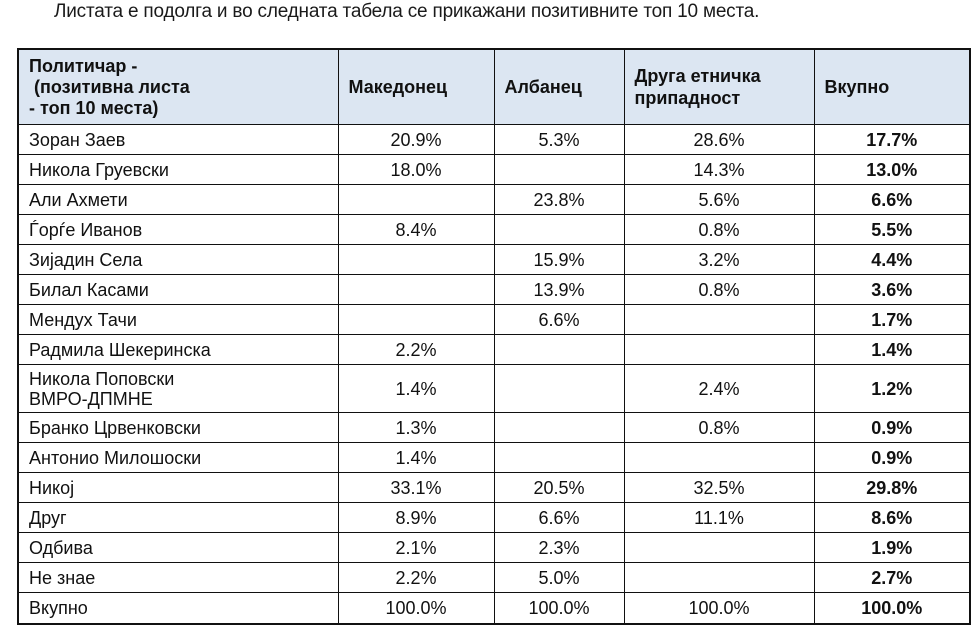 This screenshot has width=980, height=644. I want to click on cell-other: 11.1%, so click(719, 517).